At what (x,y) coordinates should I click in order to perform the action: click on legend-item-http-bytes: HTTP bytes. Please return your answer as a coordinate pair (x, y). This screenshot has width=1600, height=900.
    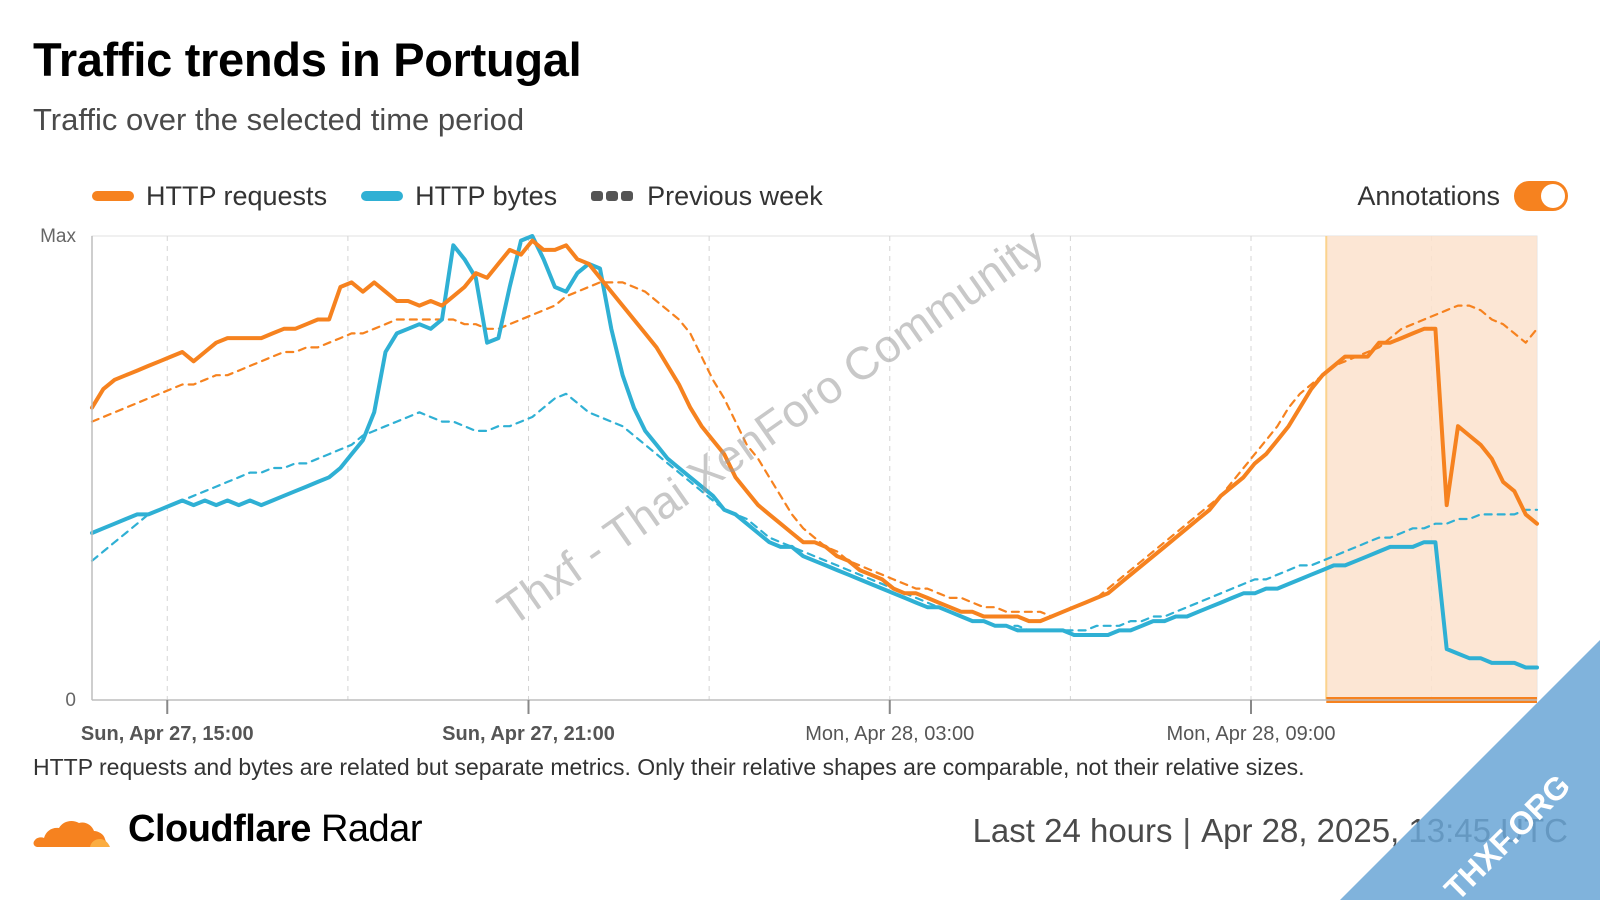
    Looking at the image, I should click on (459, 196).